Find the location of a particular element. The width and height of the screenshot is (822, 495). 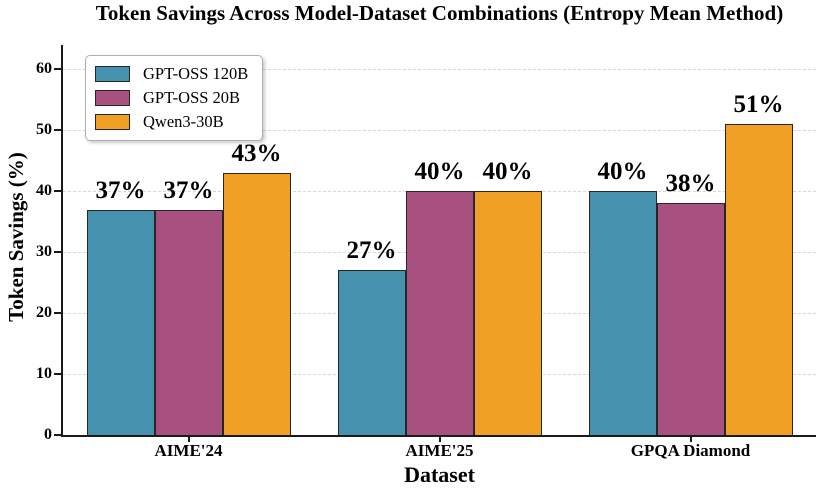

legend-label: Qwen3-30B is located at coordinates (183, 121).